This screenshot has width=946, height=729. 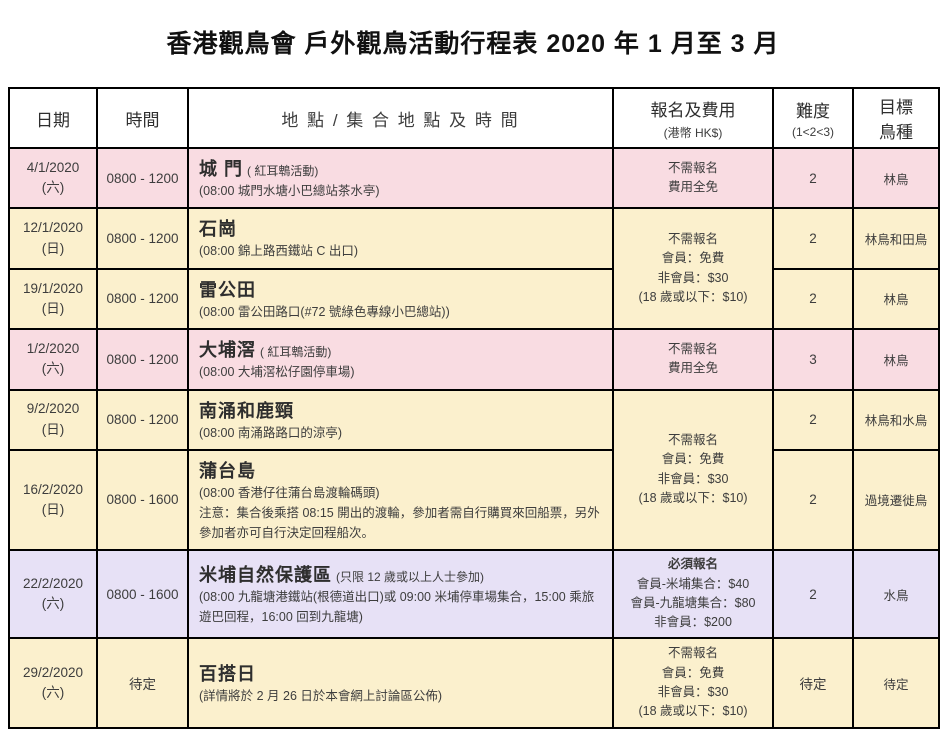 What do you see at coordinates (53, 238) in the screenshot?
I see `cell-date: 12/1/2020 (日)` at bounding box center [53, 238].